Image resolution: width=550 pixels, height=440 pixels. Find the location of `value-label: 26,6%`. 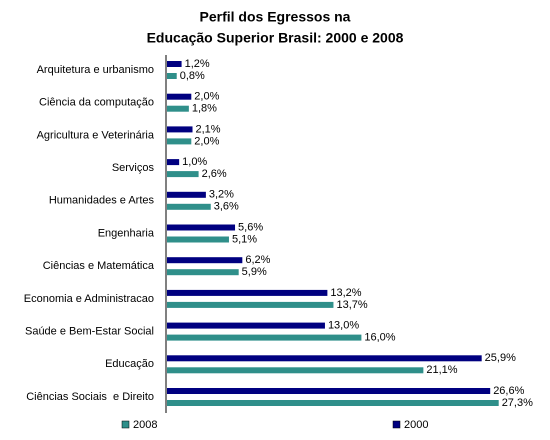

value-label: 26,6% is located at coordinates (508, 391).